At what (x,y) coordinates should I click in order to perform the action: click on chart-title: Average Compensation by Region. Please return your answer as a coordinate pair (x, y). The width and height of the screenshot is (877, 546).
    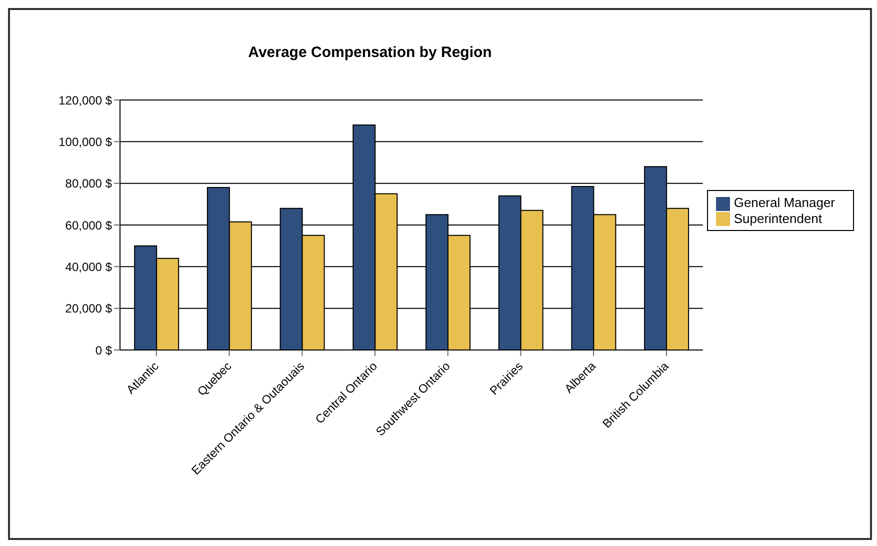
    Looking at the image, I should click on (370, 52).